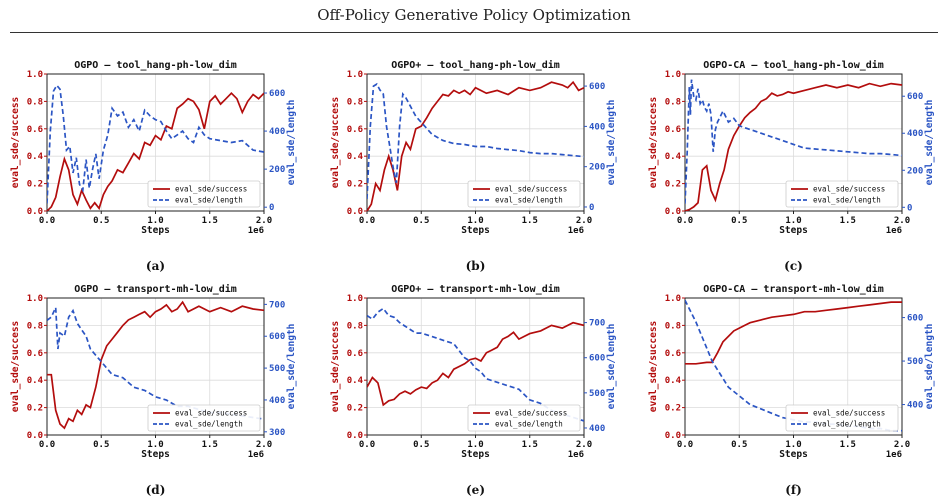  Describe the element at coordinates (277, 433) in the screenshot. I see `y2-tick-label: 300` at that location.